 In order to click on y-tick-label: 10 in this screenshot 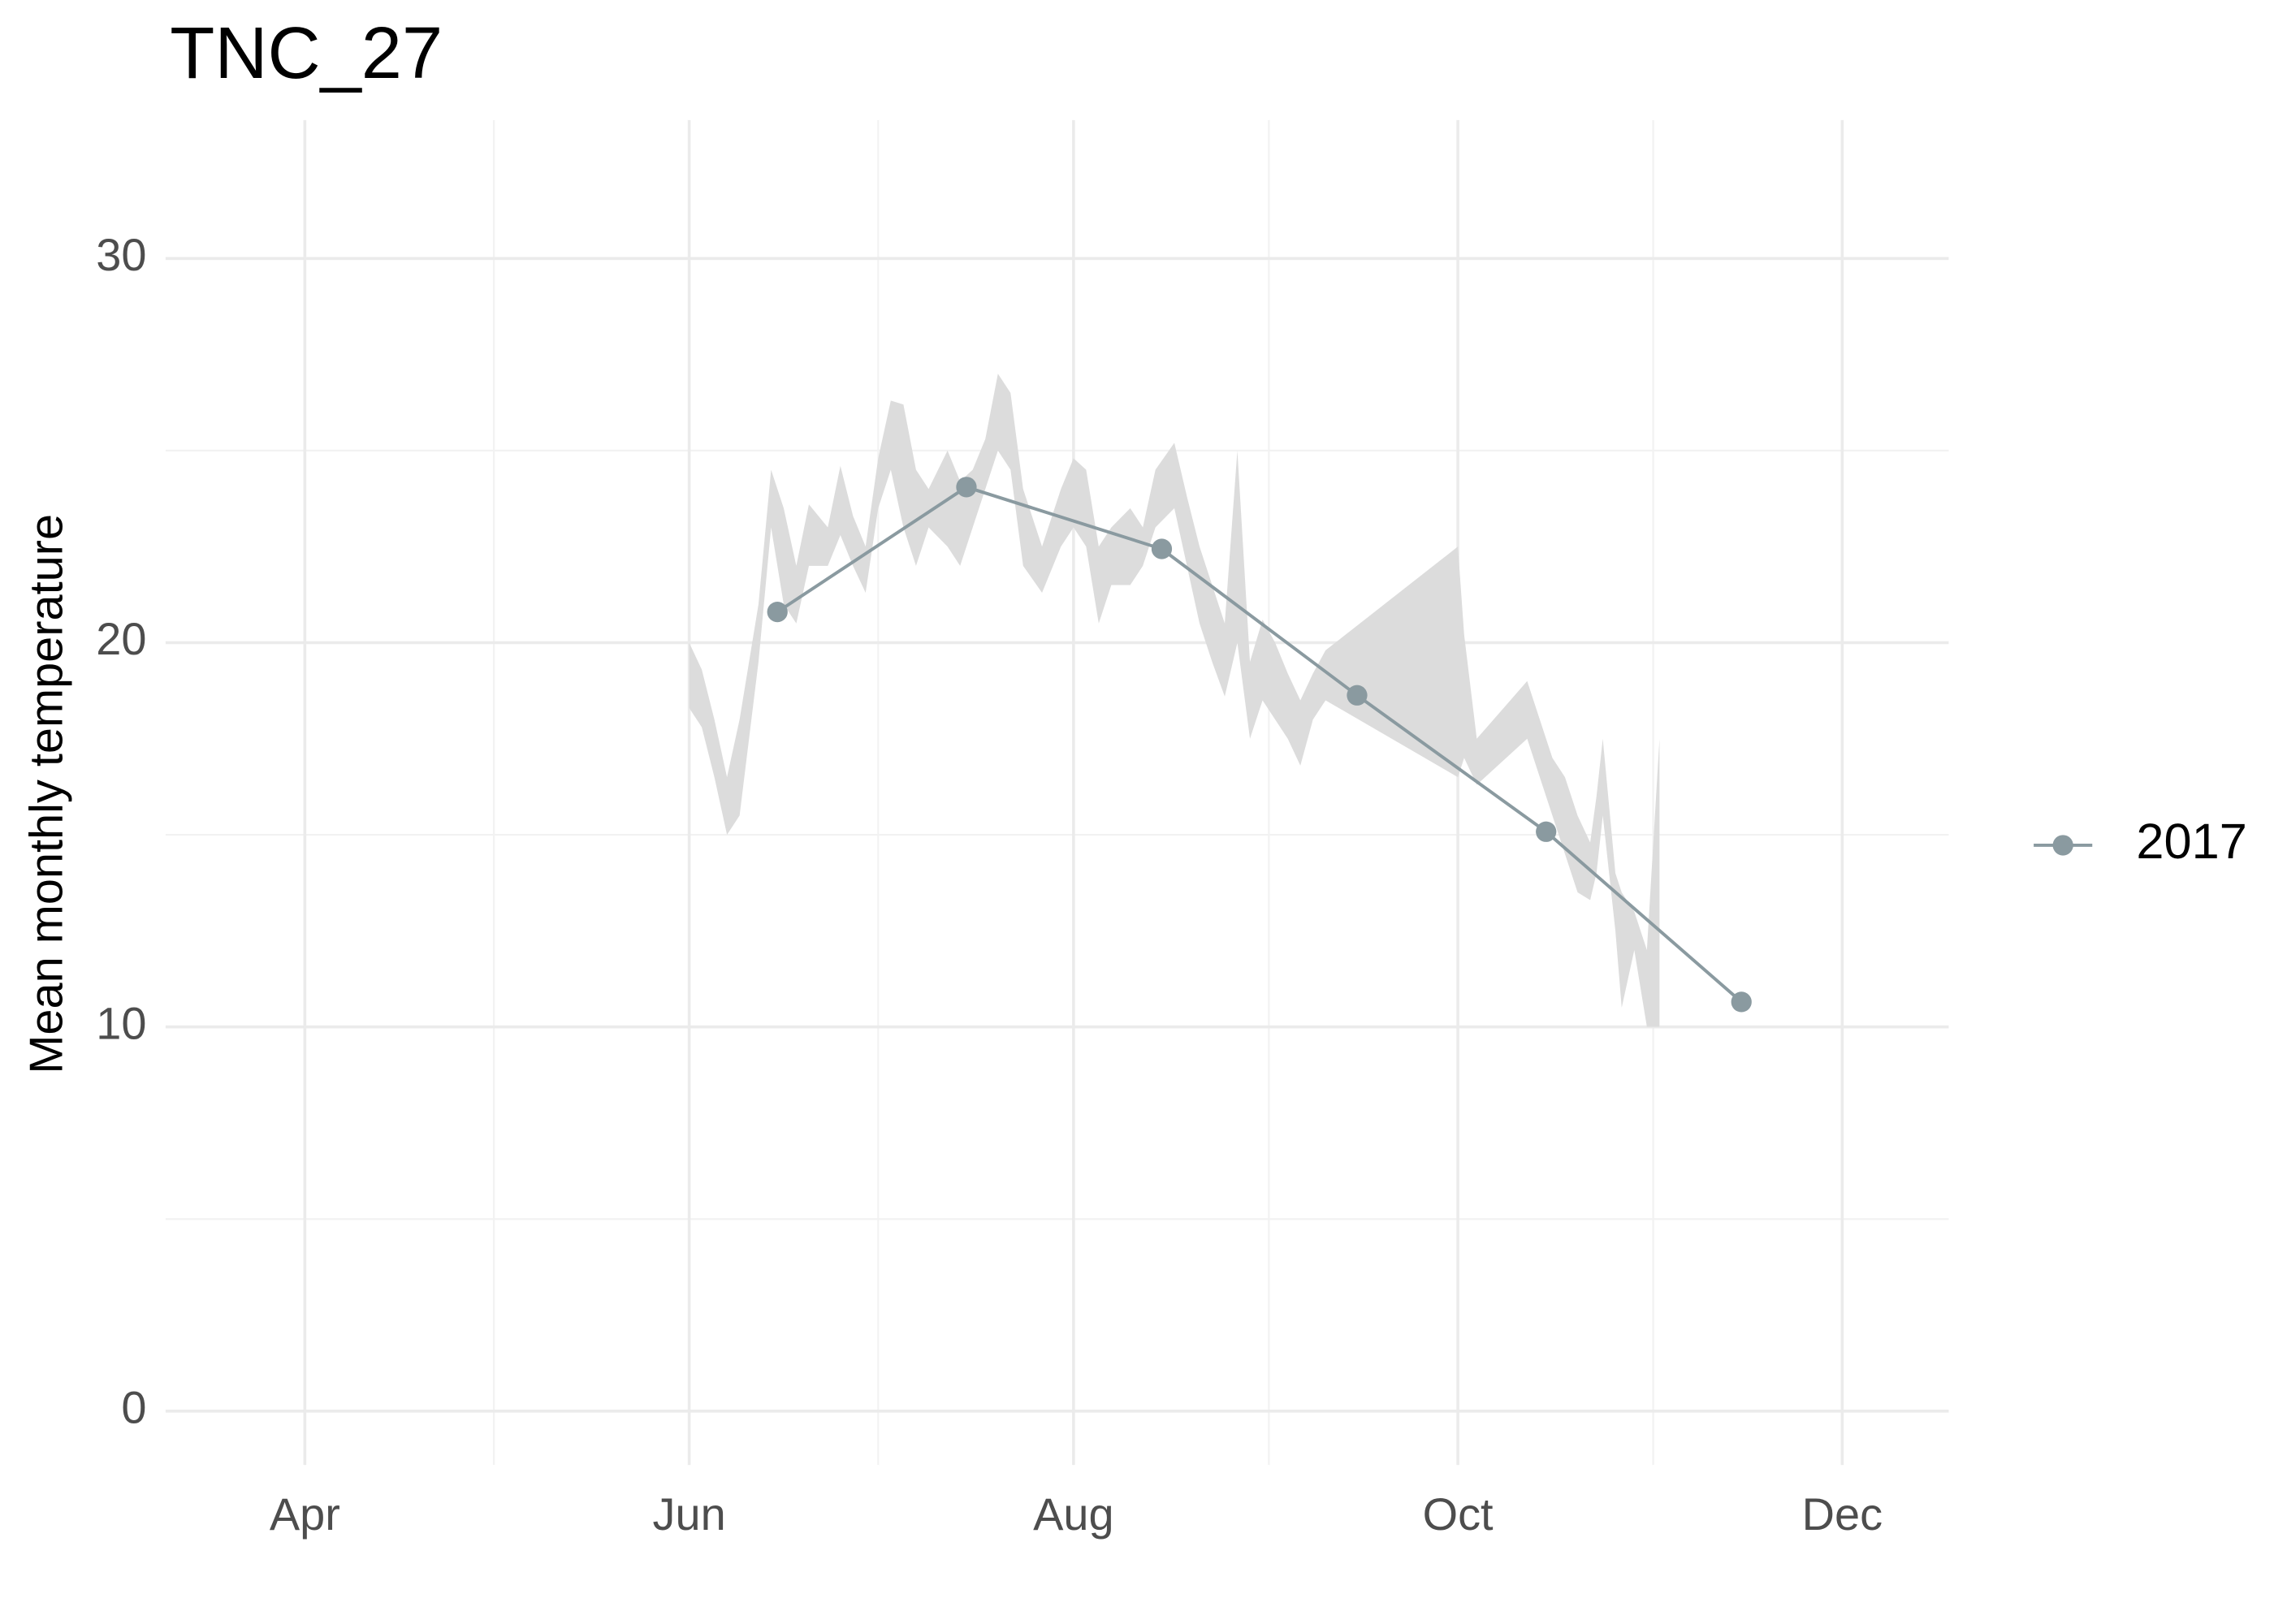, I will do `click(121, 1023)`.